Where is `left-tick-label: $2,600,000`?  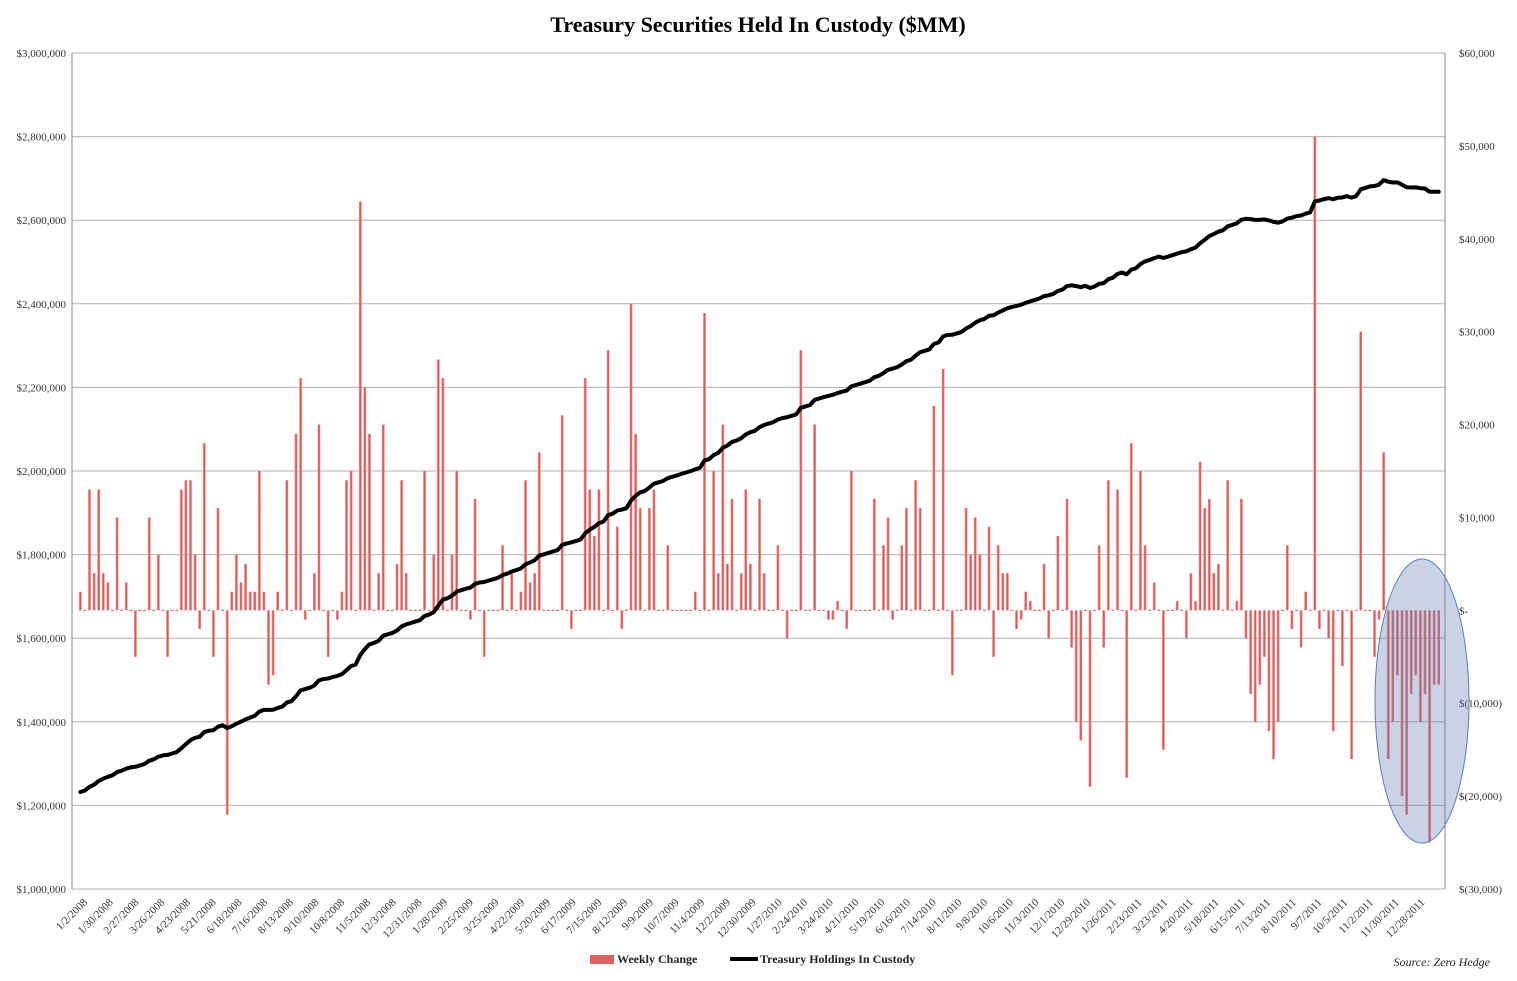
left-tick-label: $2,600,000 is located at coordinates (42, 221).